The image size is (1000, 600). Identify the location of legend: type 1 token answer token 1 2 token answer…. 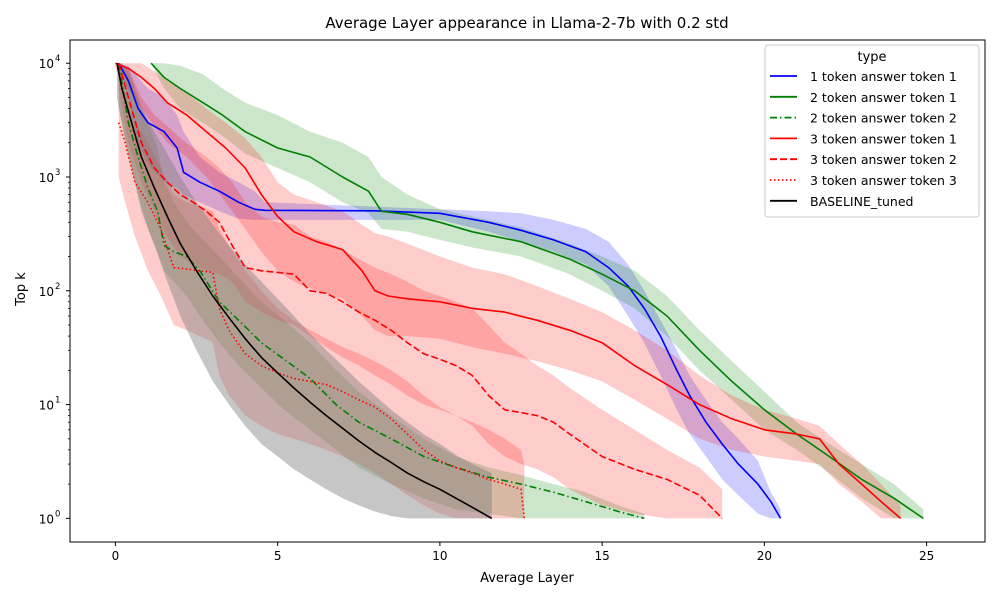
(872, 131).